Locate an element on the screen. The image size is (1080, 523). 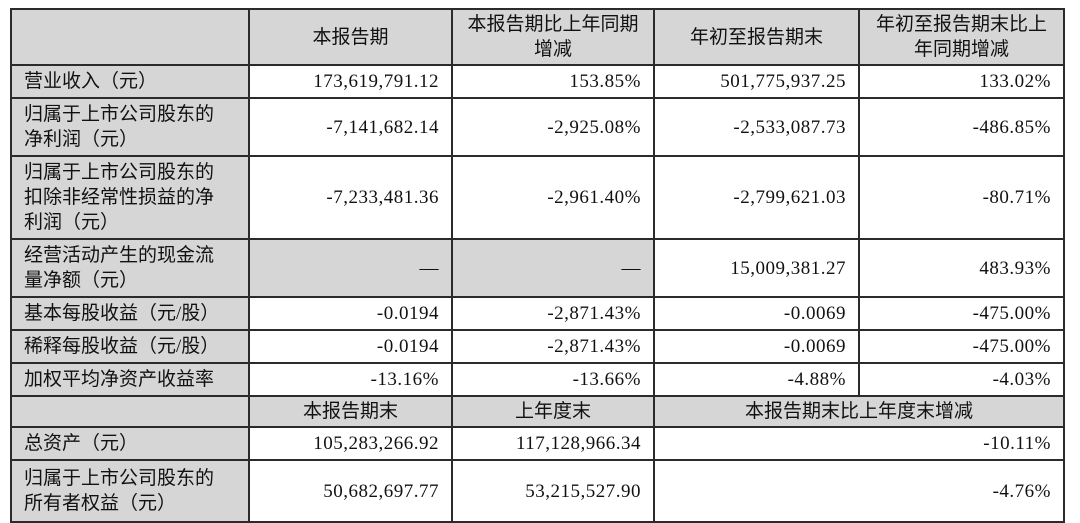
value-cell: -13.16% is located at coordinates (350, 379).